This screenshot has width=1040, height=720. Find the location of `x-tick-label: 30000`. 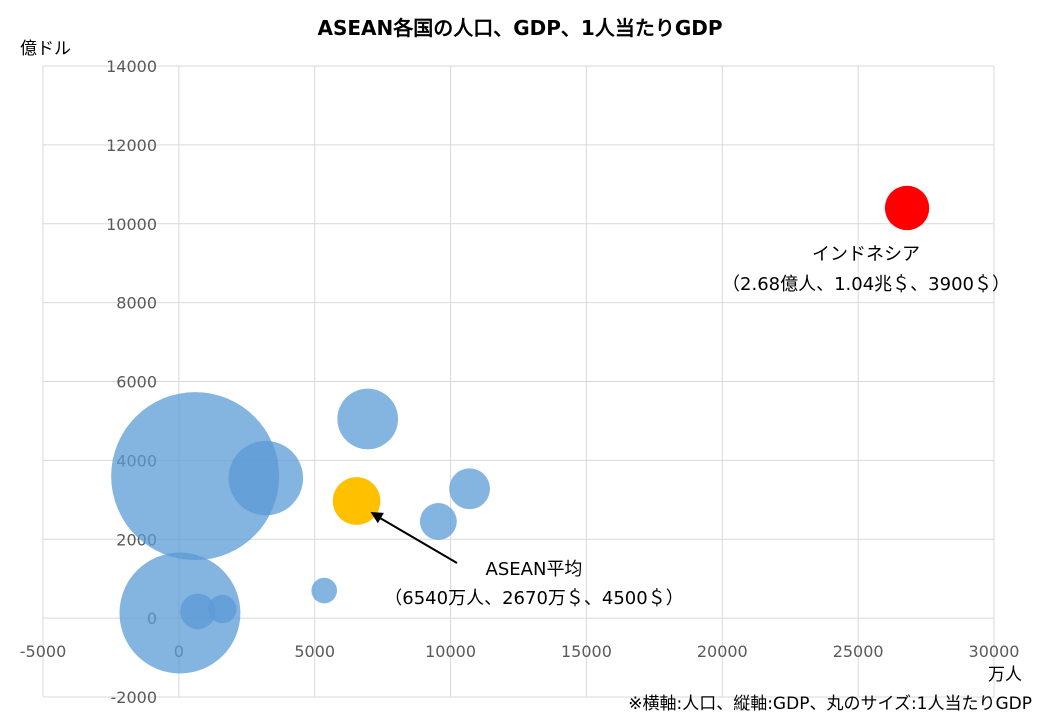

x-tick-label: 30000 is located at coordinates (994, 651).